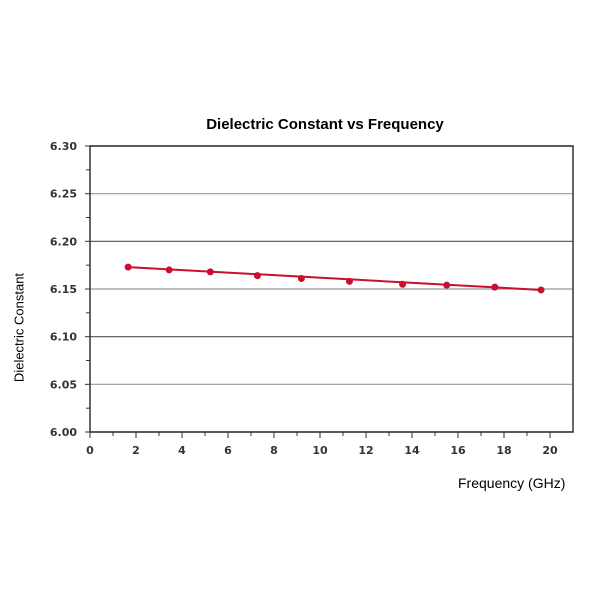 The image size is (600, 600). I want to click on y-tick-label: 6.05, so click(63, 384).